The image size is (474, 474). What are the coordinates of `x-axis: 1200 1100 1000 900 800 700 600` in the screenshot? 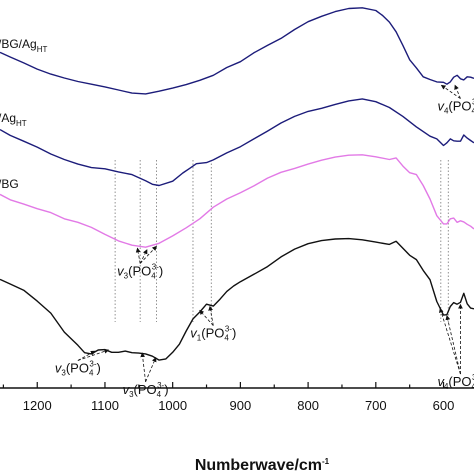 It's located at (237, 397).